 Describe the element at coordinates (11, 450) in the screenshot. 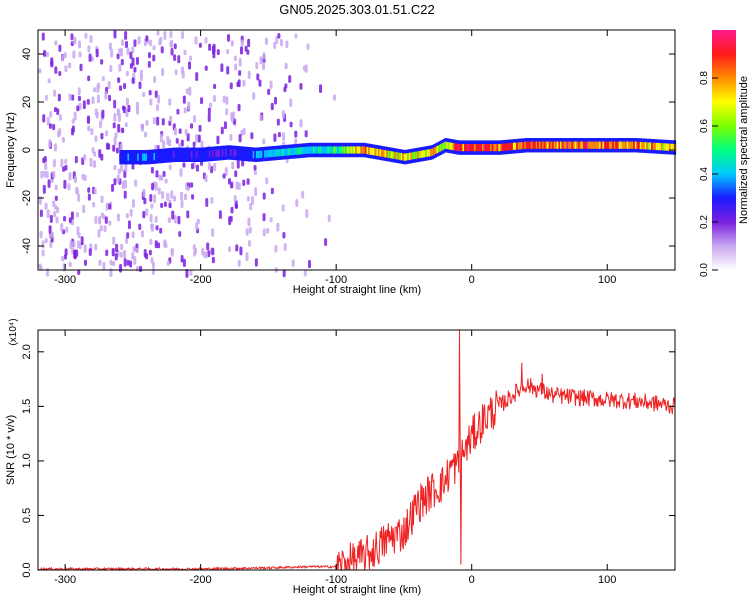

I see `snr-y-axis-label: SNR (10 * v/v)` at that location.